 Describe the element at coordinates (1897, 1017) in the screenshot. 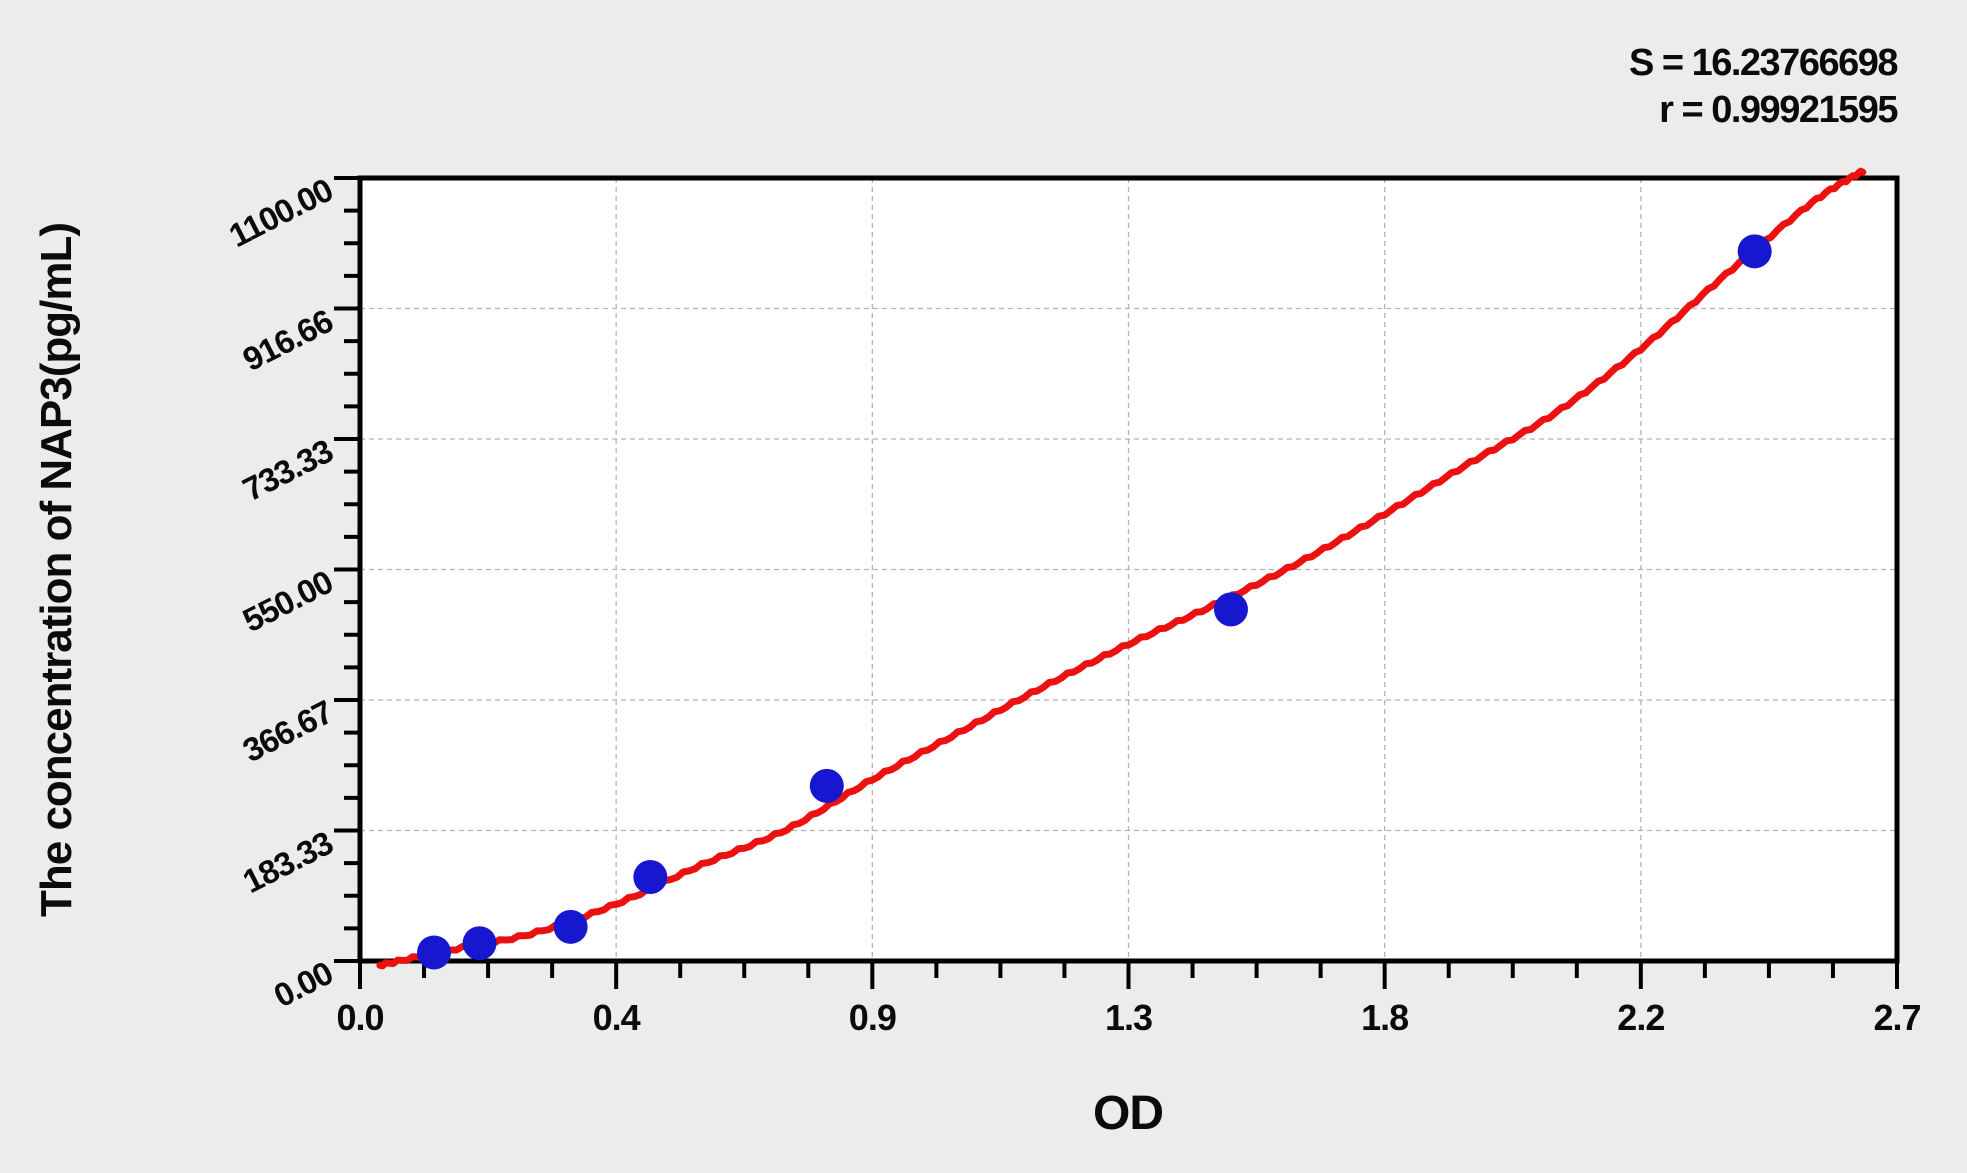

I see `x-tick-label: 2.7` at that location.